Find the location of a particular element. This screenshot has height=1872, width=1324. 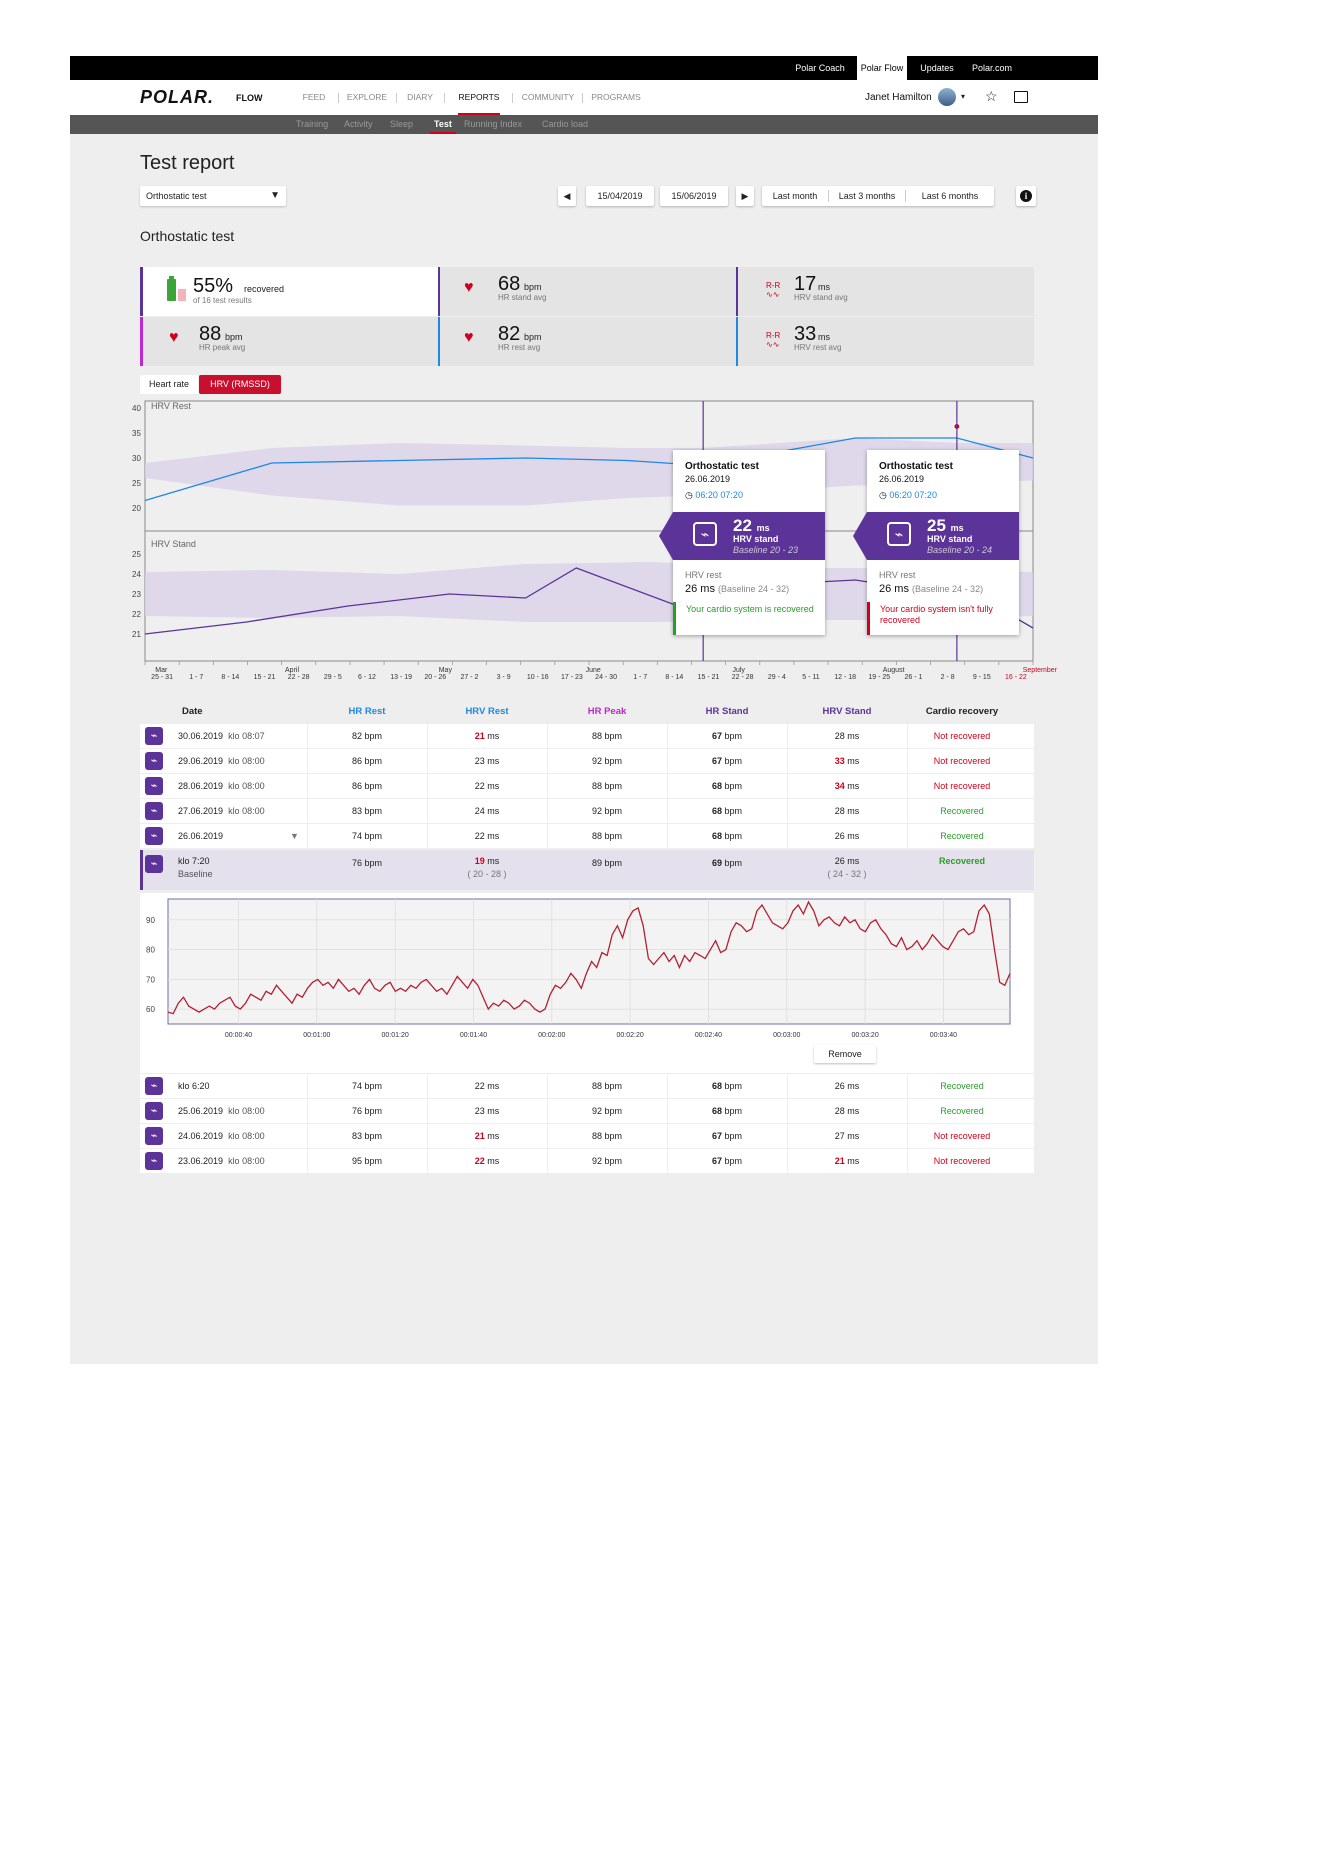

hr-peak-unit: bpm is located at coordinates (234, 337).